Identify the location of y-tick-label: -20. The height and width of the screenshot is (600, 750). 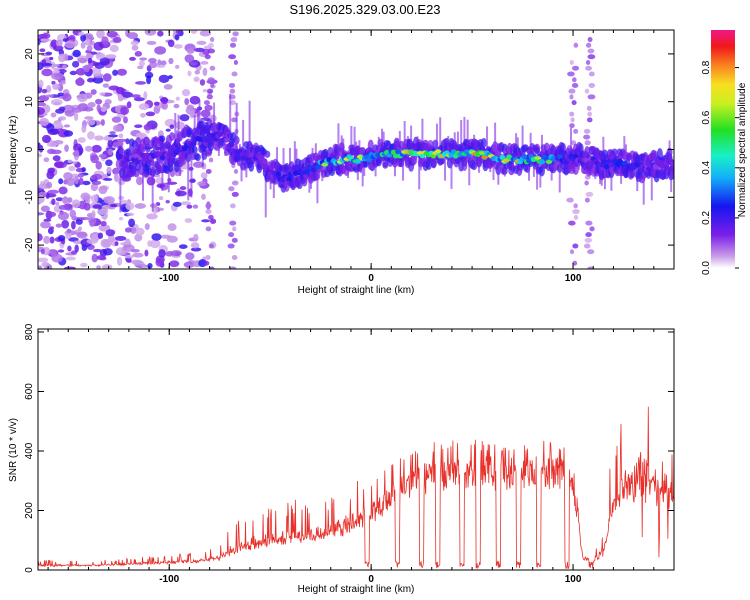
(29, 244).